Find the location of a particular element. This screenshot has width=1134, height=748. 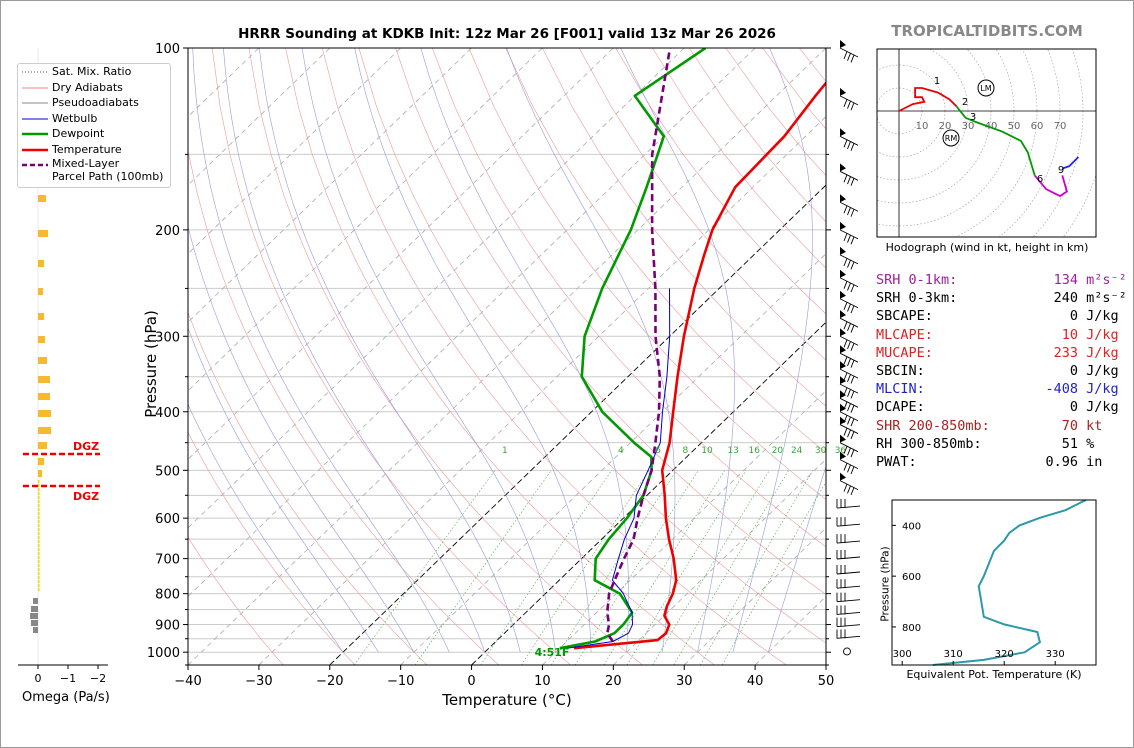

hodograph-ring-label: 40 is located at coordinates (991, 126).